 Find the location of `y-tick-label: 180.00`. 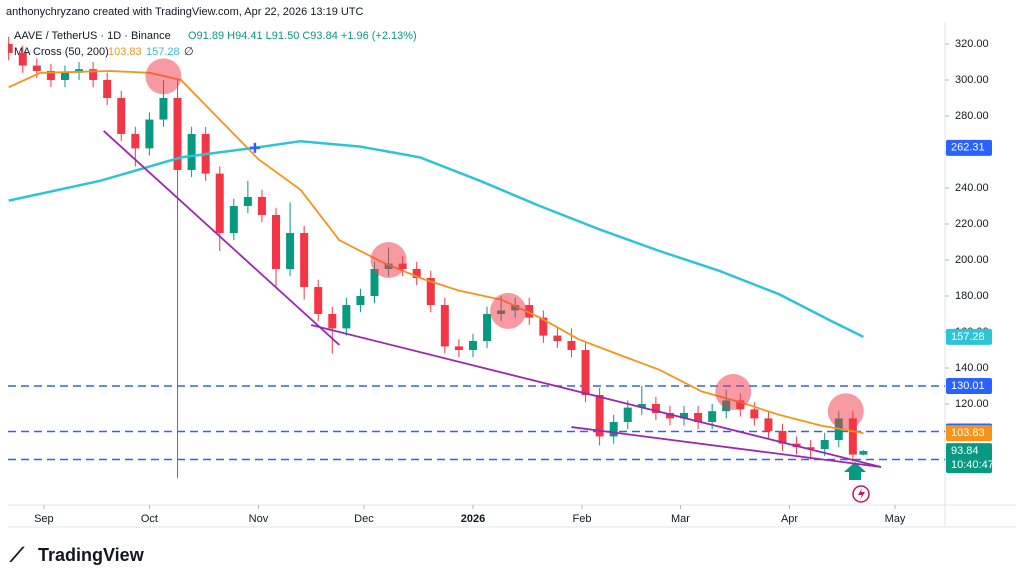

y-tick-label: 180.00 is located at coordinates (972, 296).